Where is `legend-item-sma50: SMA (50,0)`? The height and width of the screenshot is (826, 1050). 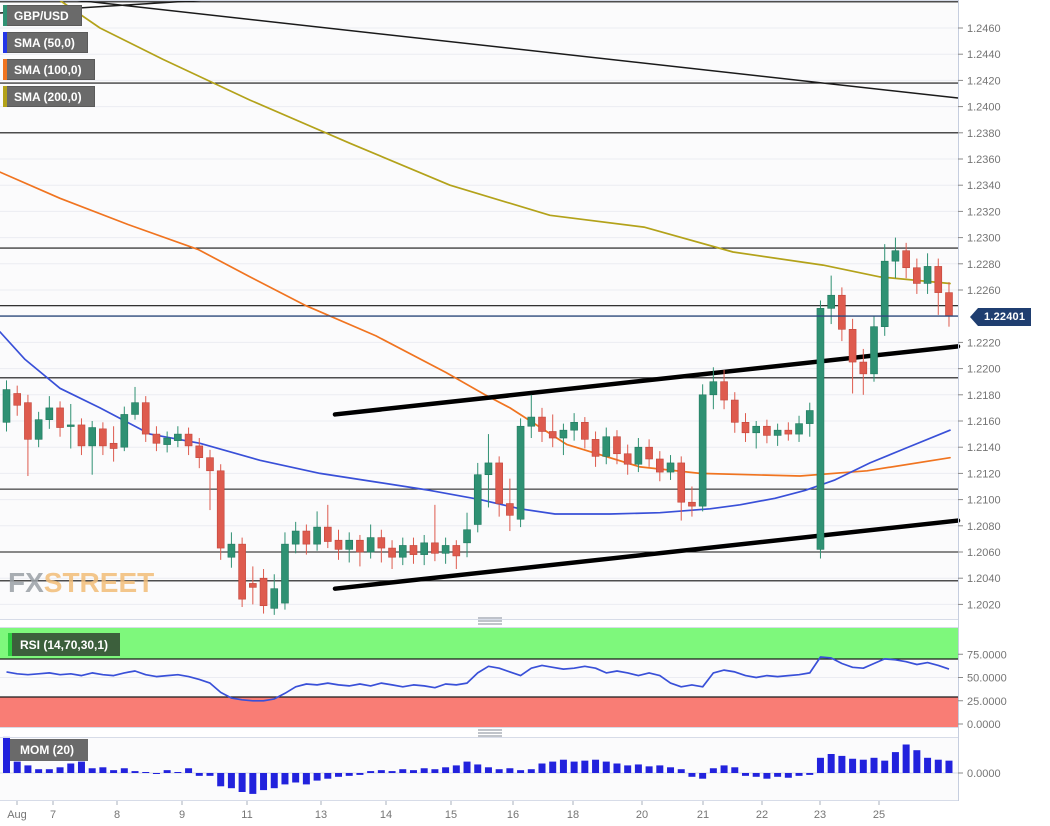
legend-item-sma50: SMA (50,0) is located at coordinates (45, 42).